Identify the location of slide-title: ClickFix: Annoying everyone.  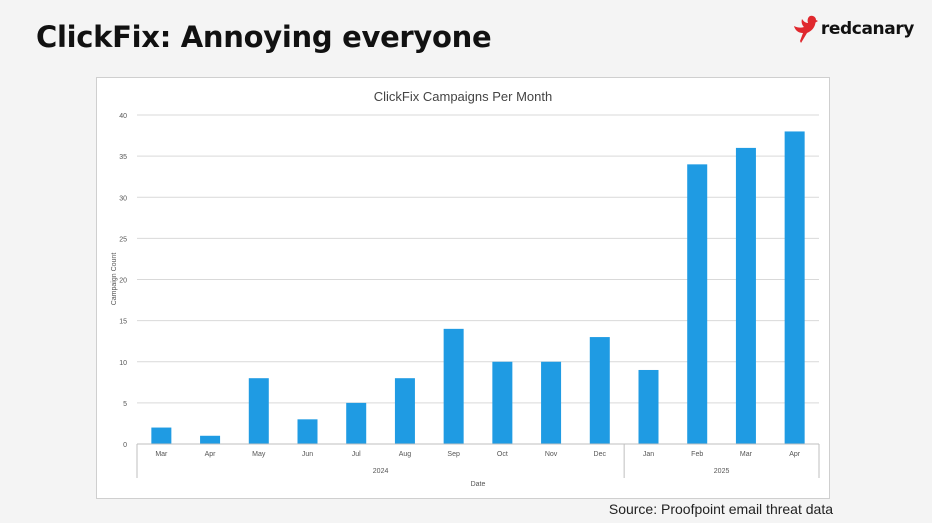
(264, 37).